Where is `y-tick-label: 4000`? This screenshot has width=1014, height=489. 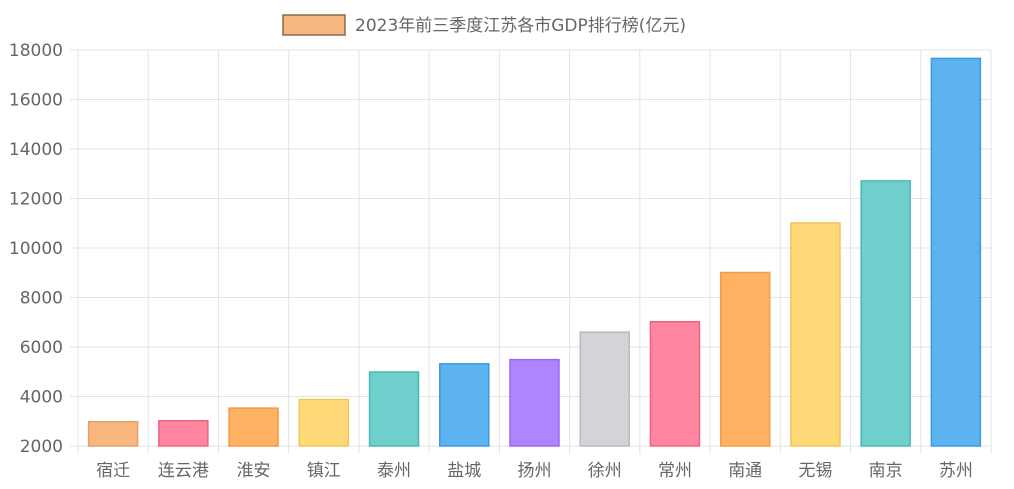 y-tick-label: 4000 is located at coordinates (41, 398).